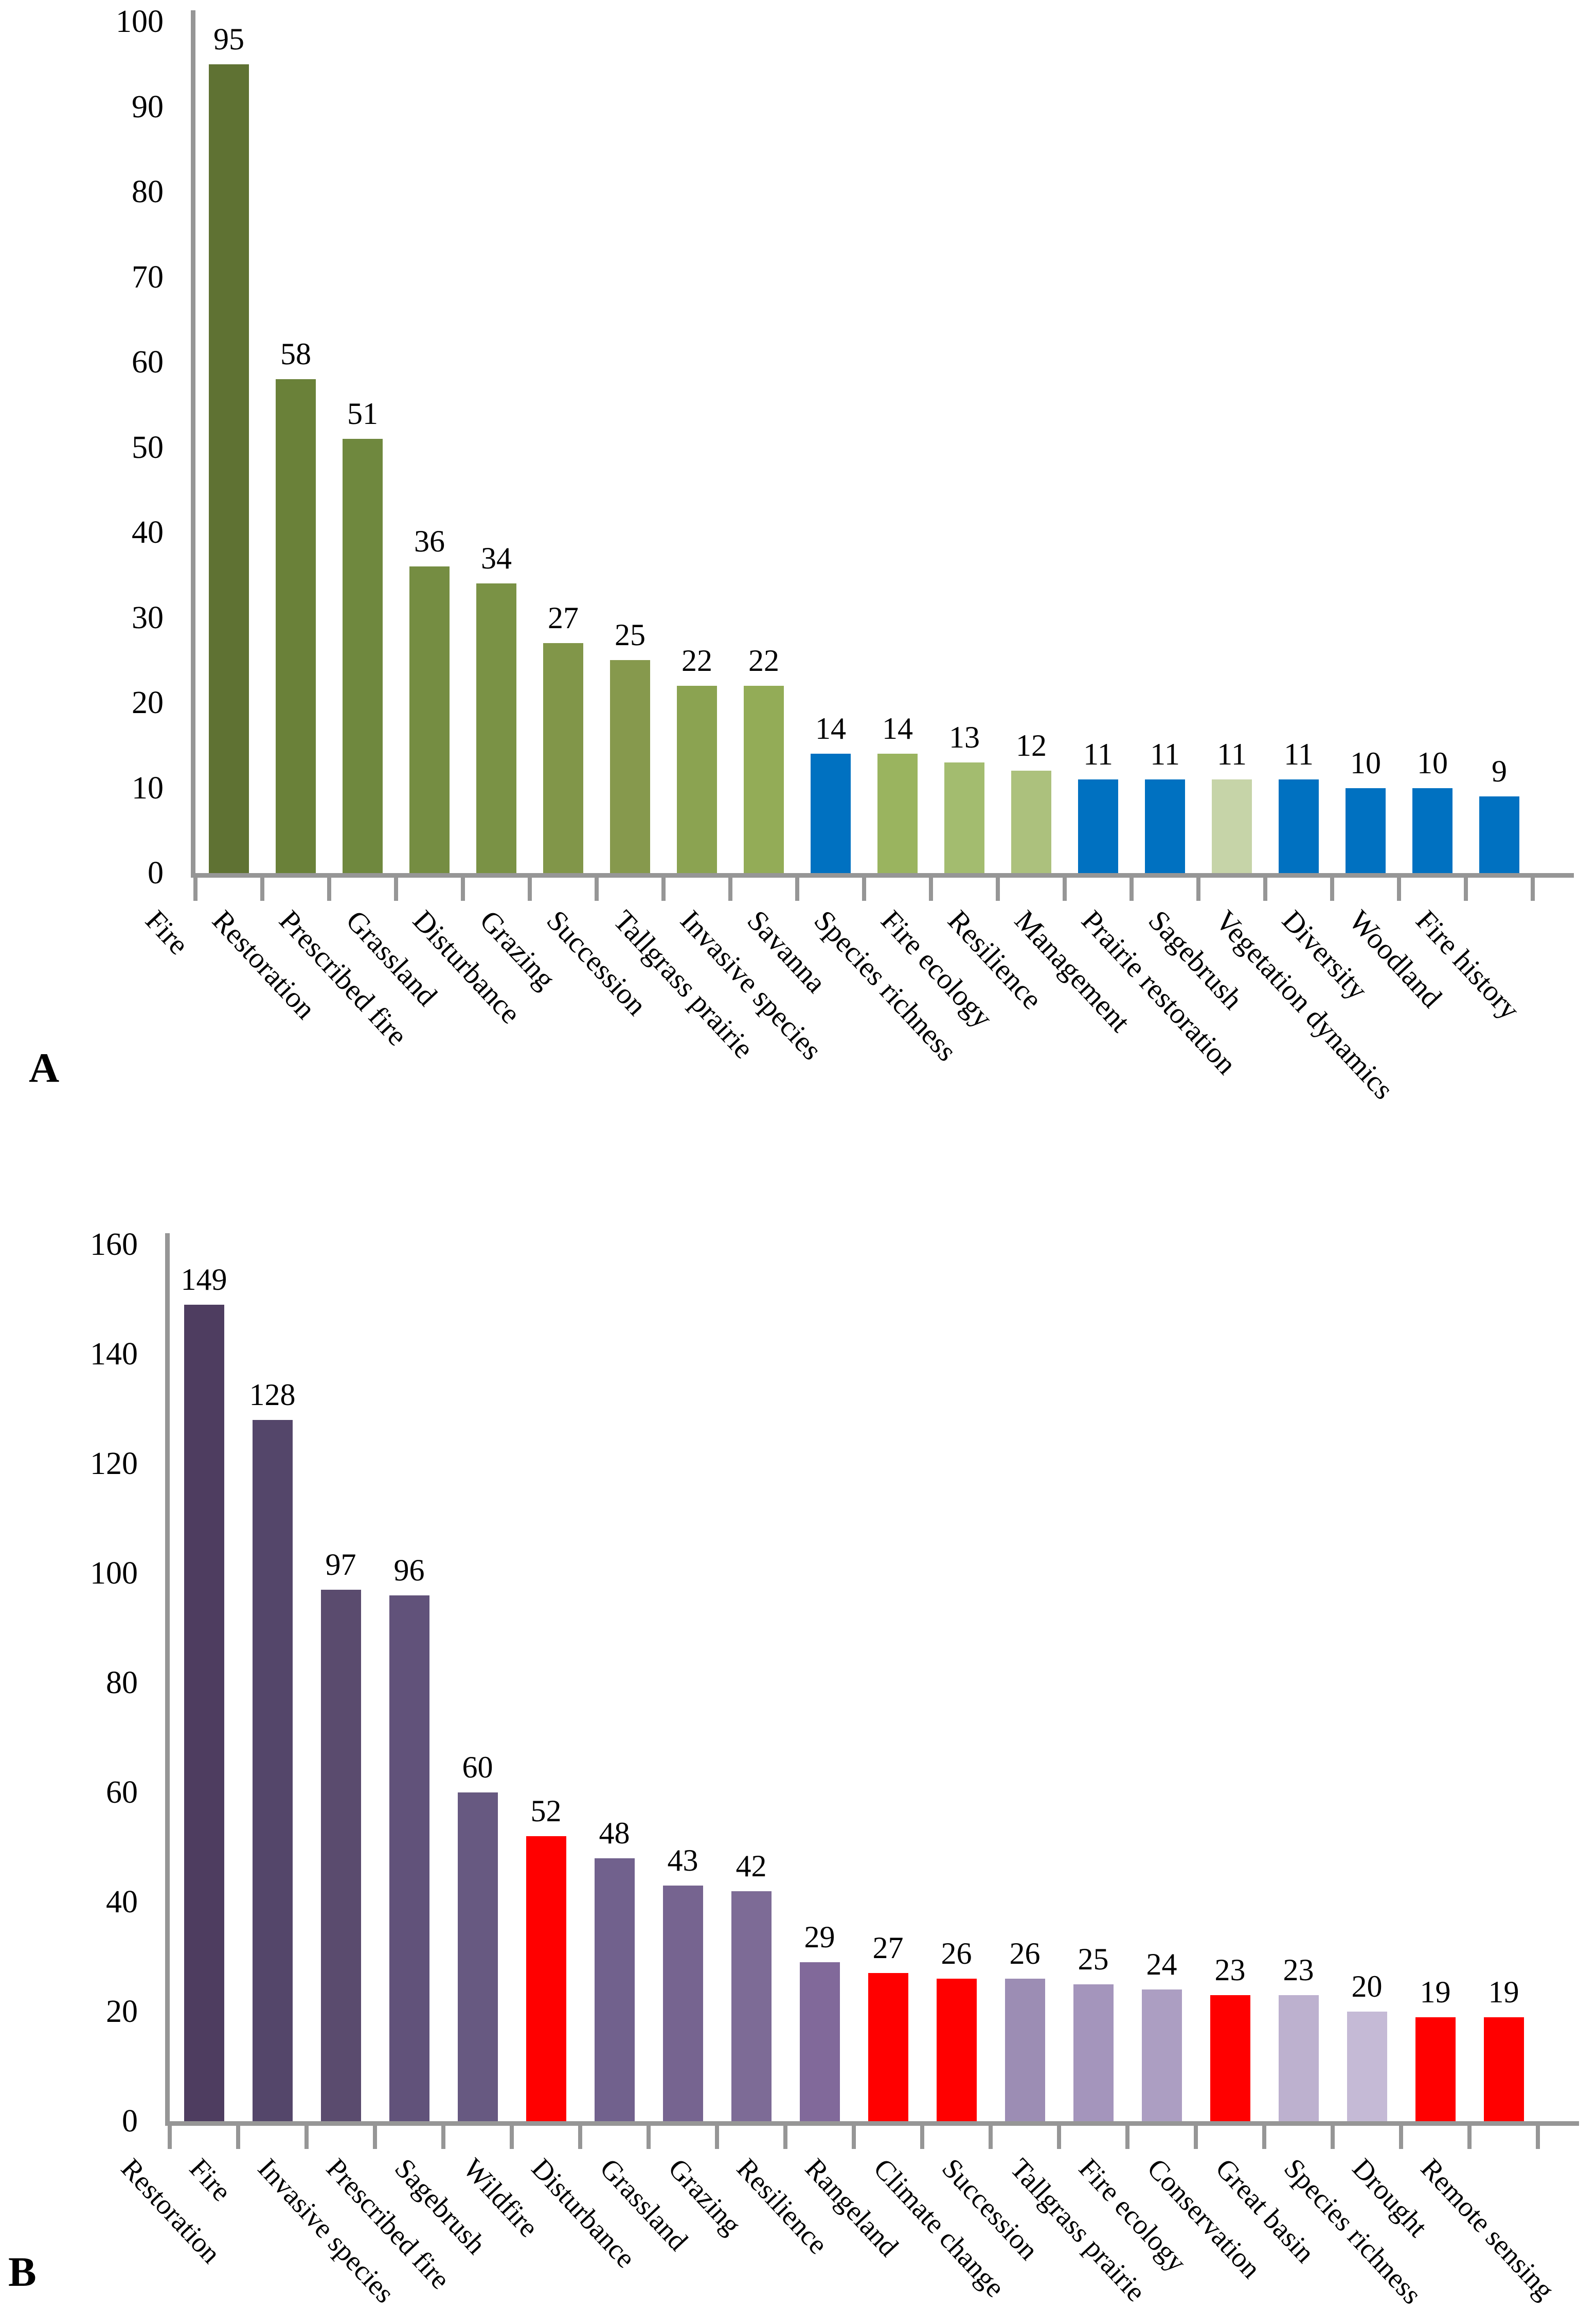 This screenshot has width=1596, height=2310. I want to click on bar-value-label: 36, so click(429, 541).